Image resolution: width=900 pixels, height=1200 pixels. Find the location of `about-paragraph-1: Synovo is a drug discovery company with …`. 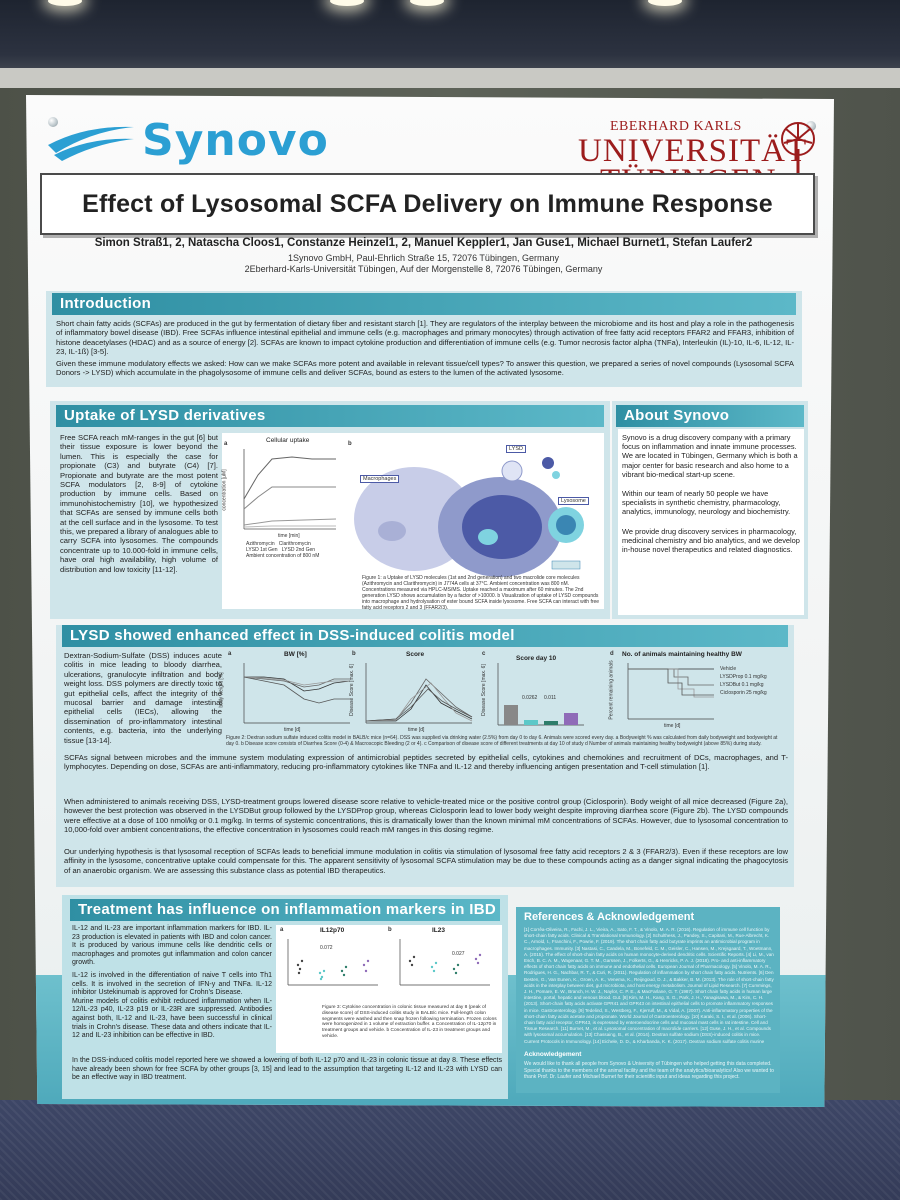

about-paragraph-1: Synovo is a drug discovery company with … is located at coordinates (709, 442).